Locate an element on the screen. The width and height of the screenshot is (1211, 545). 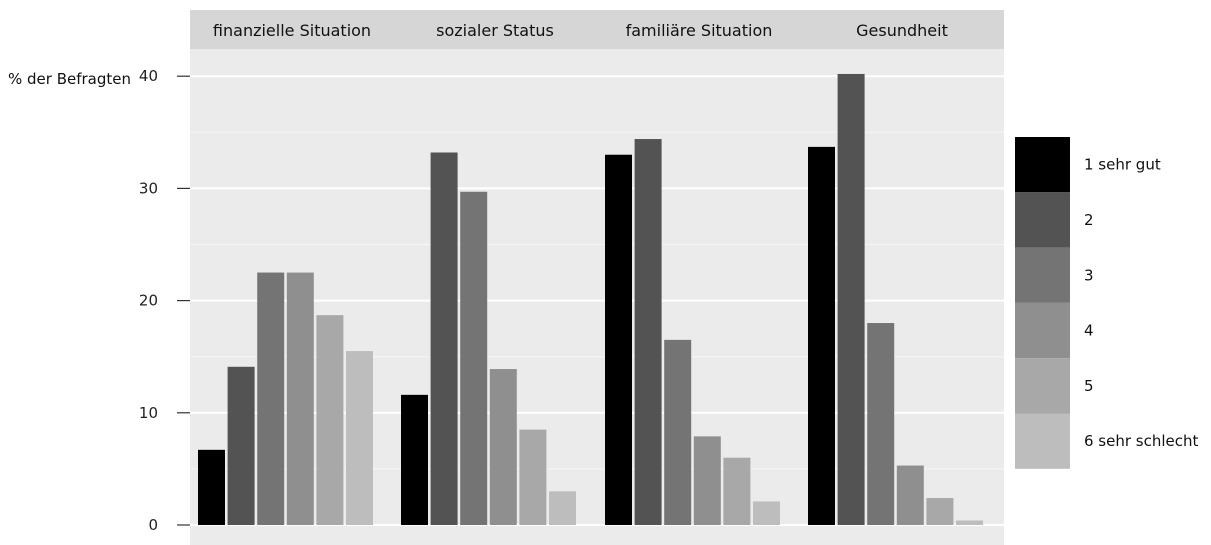
facet-title: Gesundheit is located at coordinates (902, 30).